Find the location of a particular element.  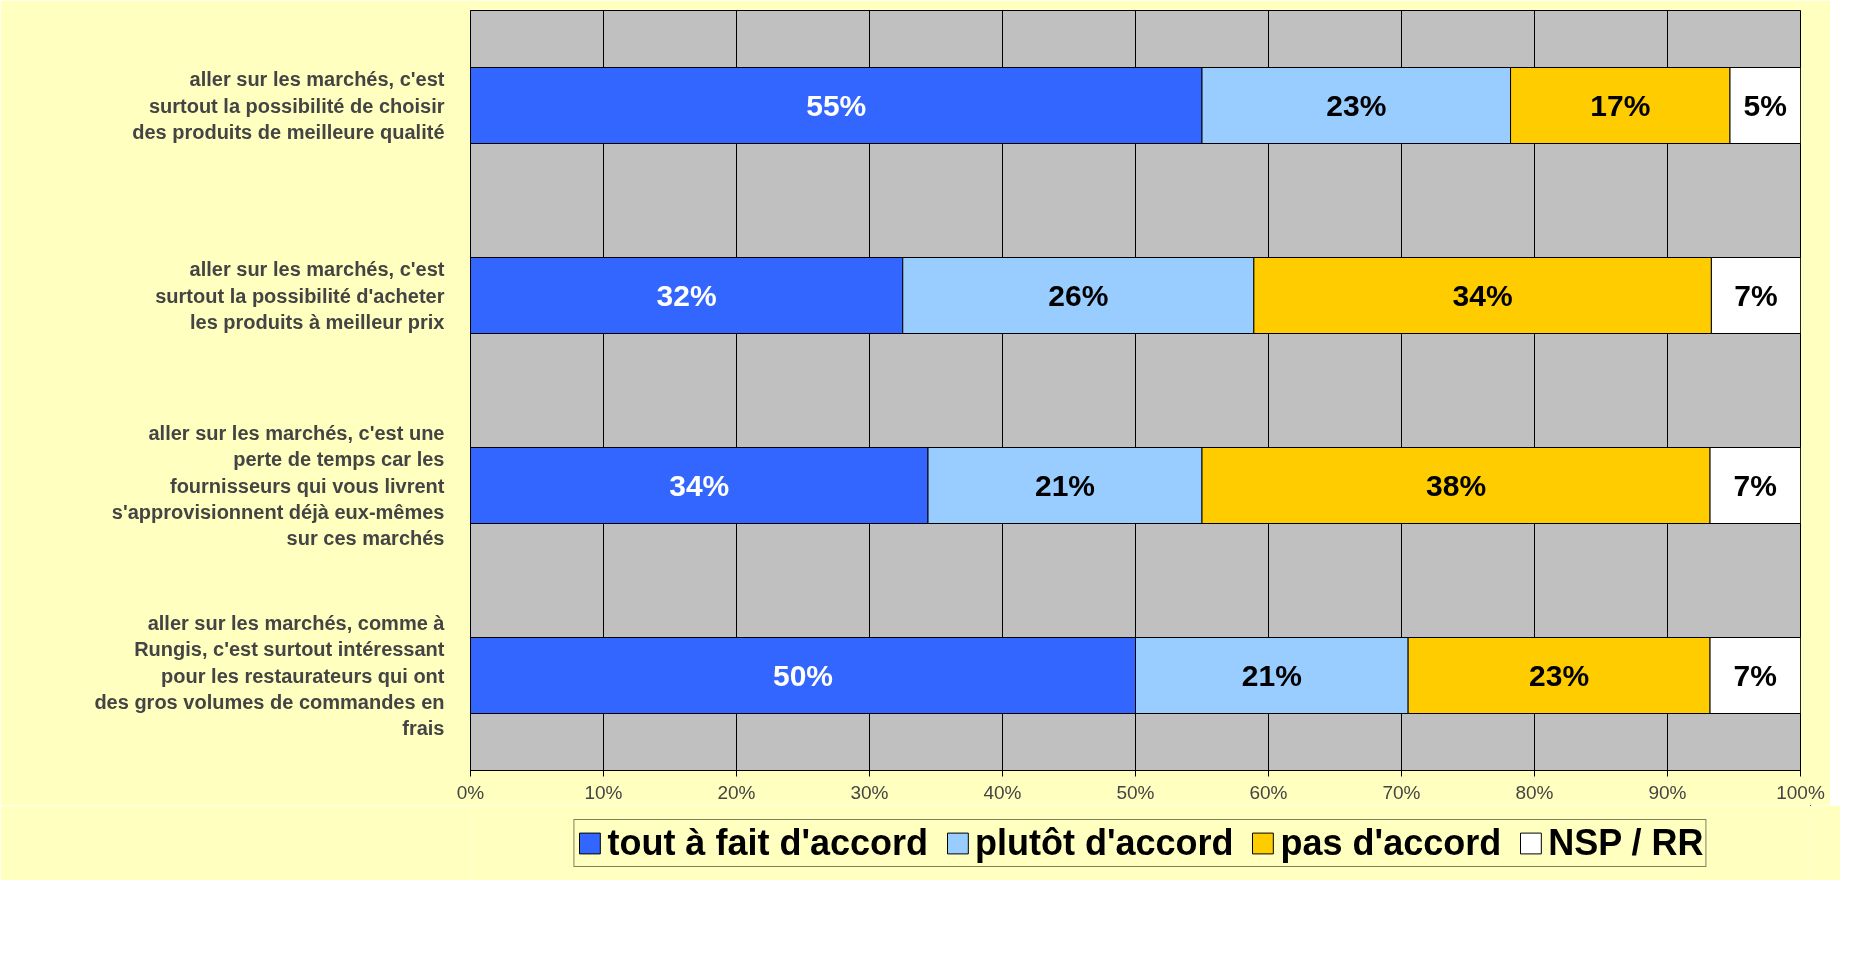

x-tick-label: 90% is located at coordinates (1667, 792).